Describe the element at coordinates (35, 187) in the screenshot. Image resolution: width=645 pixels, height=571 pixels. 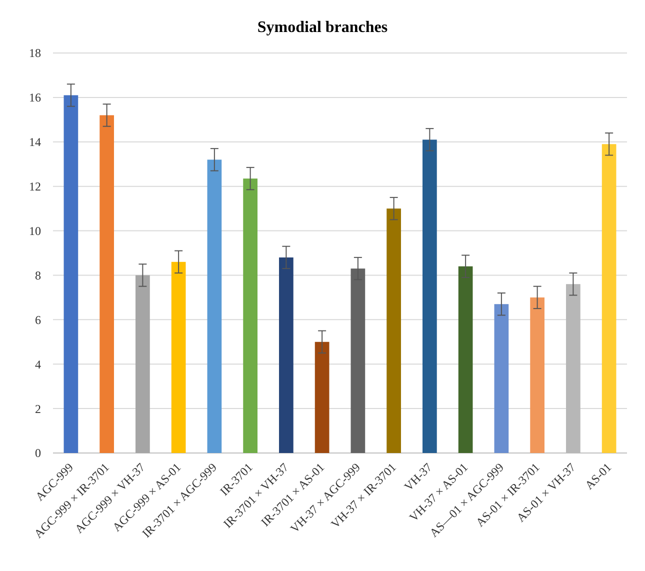
I see `y-tick-label: 12` at that location.